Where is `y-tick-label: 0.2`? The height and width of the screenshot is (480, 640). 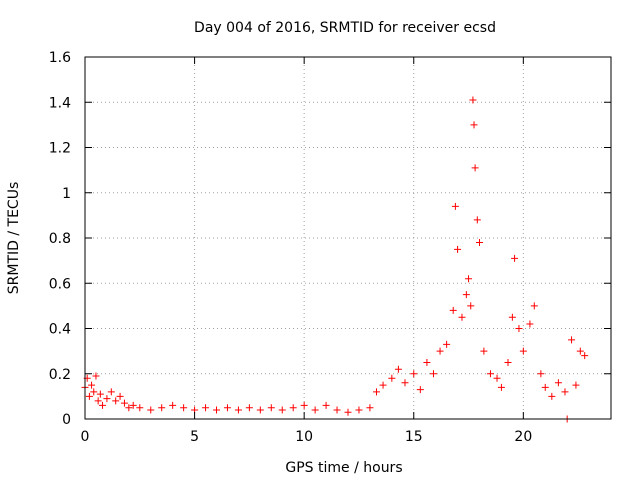 y-tick-label: 0.2 is located at coordinates (60, 375).